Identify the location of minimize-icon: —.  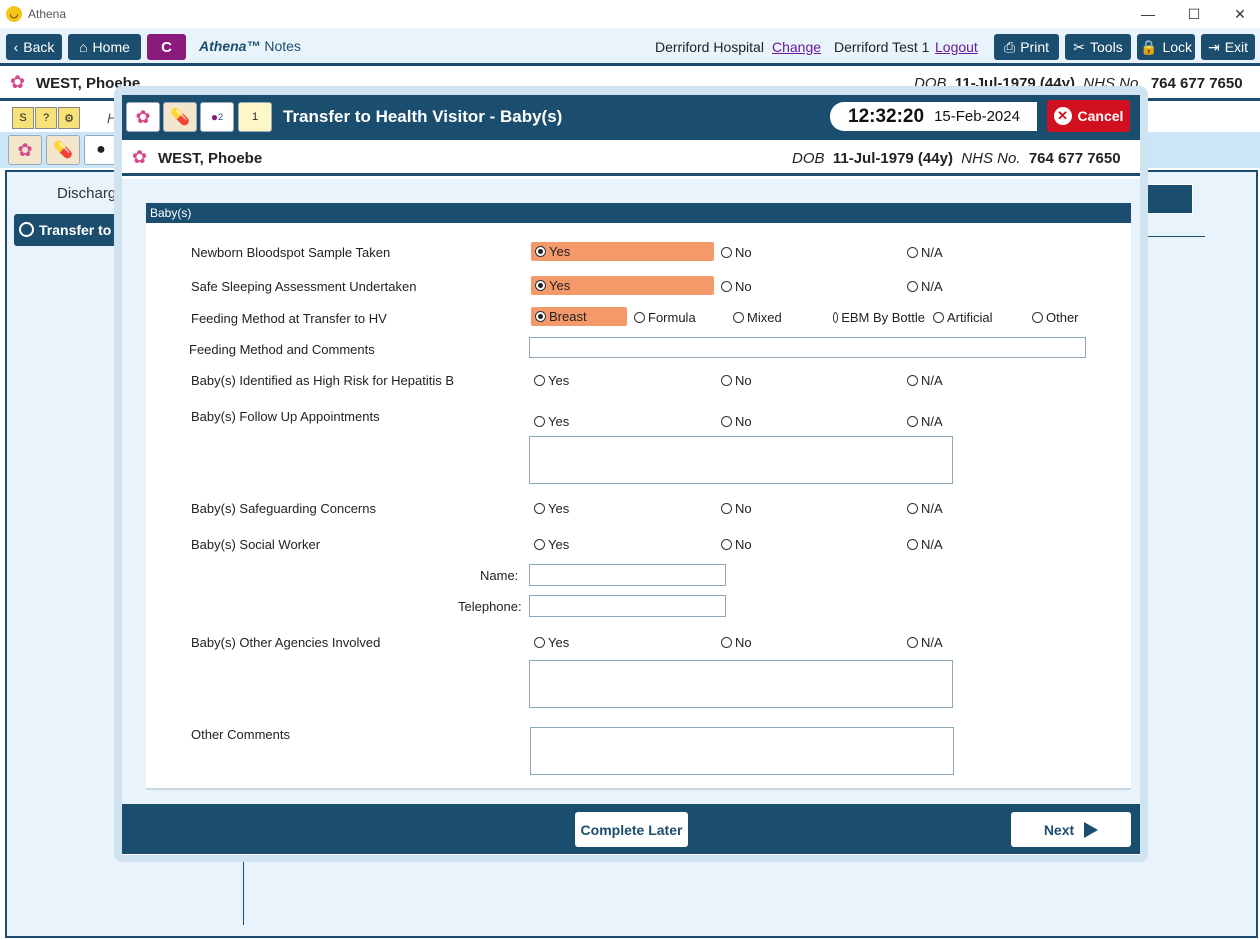
(1148, 14).